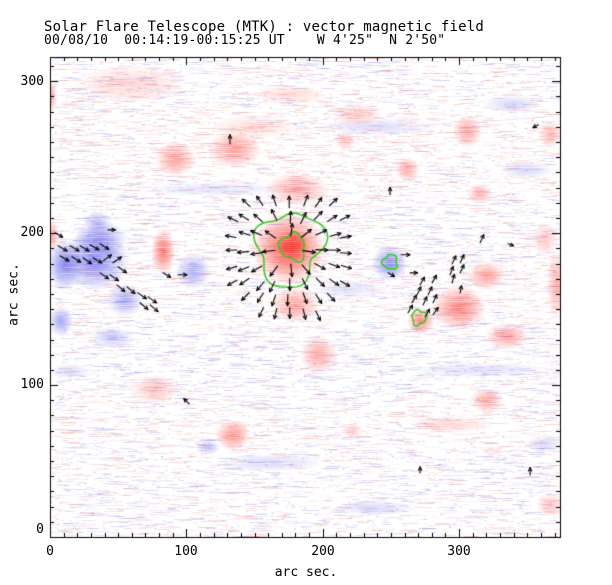 The width and height of the screenshot is (612, 585). I want to click on x-axis-label: arc sec., so click(306, 572).